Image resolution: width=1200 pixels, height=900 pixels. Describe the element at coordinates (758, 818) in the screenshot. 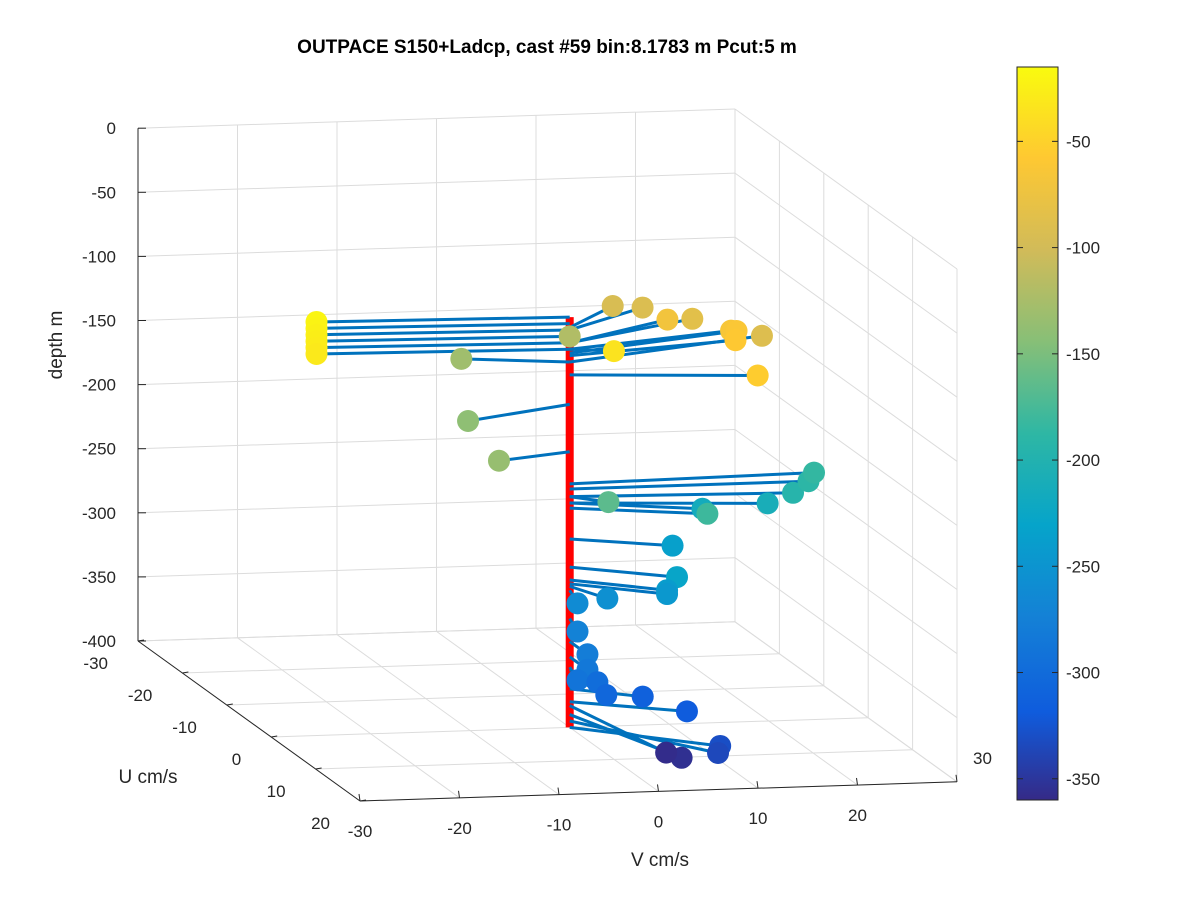

I see `y-tick-label: 10` at that location.